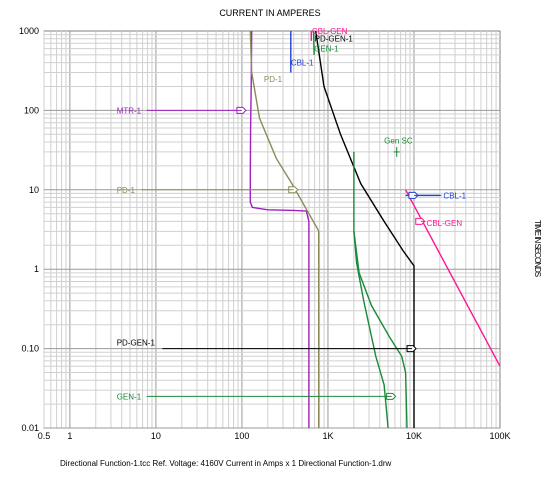 The width and height of the screenshot is (550, 479). I want to click on x-tick-label: 10, so click(156, 436).